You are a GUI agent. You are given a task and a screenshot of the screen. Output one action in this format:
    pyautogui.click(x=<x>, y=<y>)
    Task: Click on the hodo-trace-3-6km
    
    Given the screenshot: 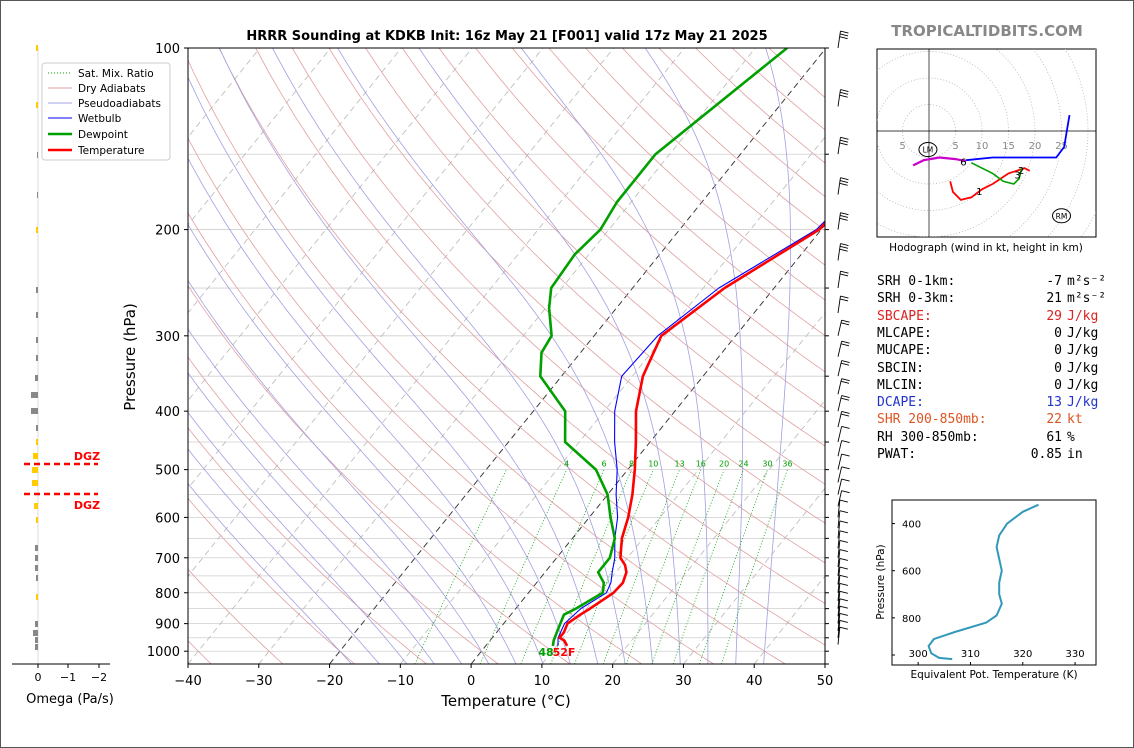 What is the action you would take?
    pyautogui.click(x=997, y=173)
    